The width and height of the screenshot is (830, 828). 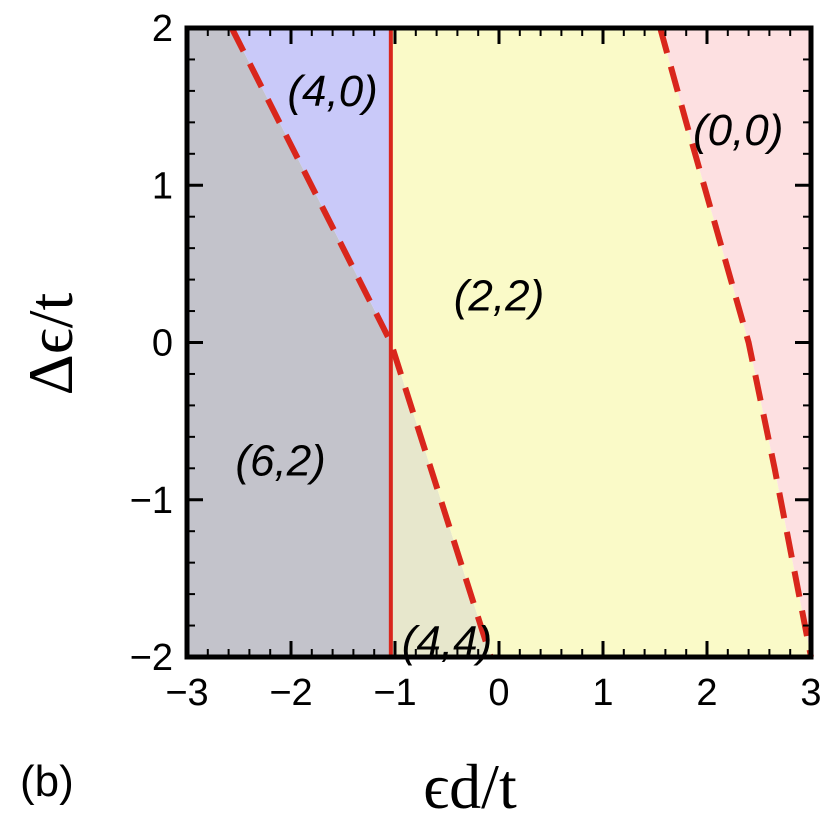 What do you see at coordinates (151, 658) in the screenshot?
I see `y-tick-label: −2` at bounding box center [151, 658].